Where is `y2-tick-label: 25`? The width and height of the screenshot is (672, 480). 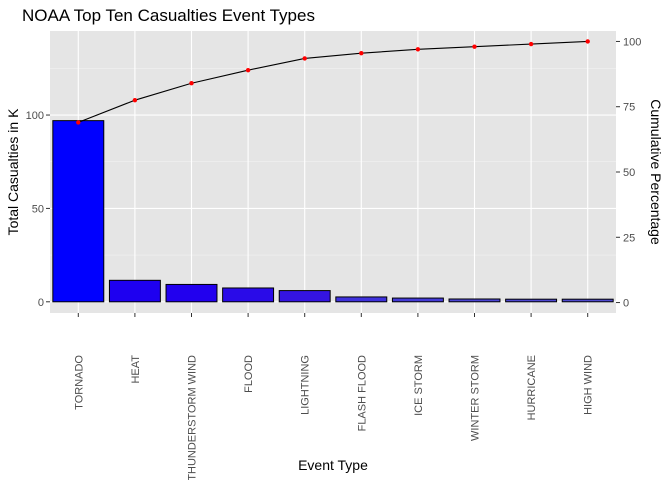
y2-tick-label: 25 is located at coordinates (629, 238).